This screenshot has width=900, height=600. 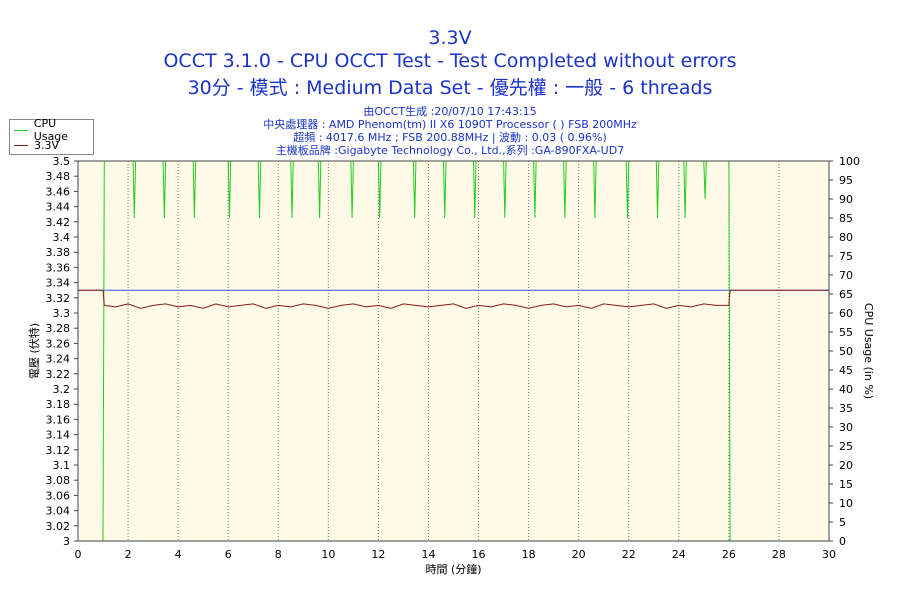 What do you see at coordinates (328, 554) in the screenshot?
I see `x-tick-label: 10` at bounding box center [328, 554].